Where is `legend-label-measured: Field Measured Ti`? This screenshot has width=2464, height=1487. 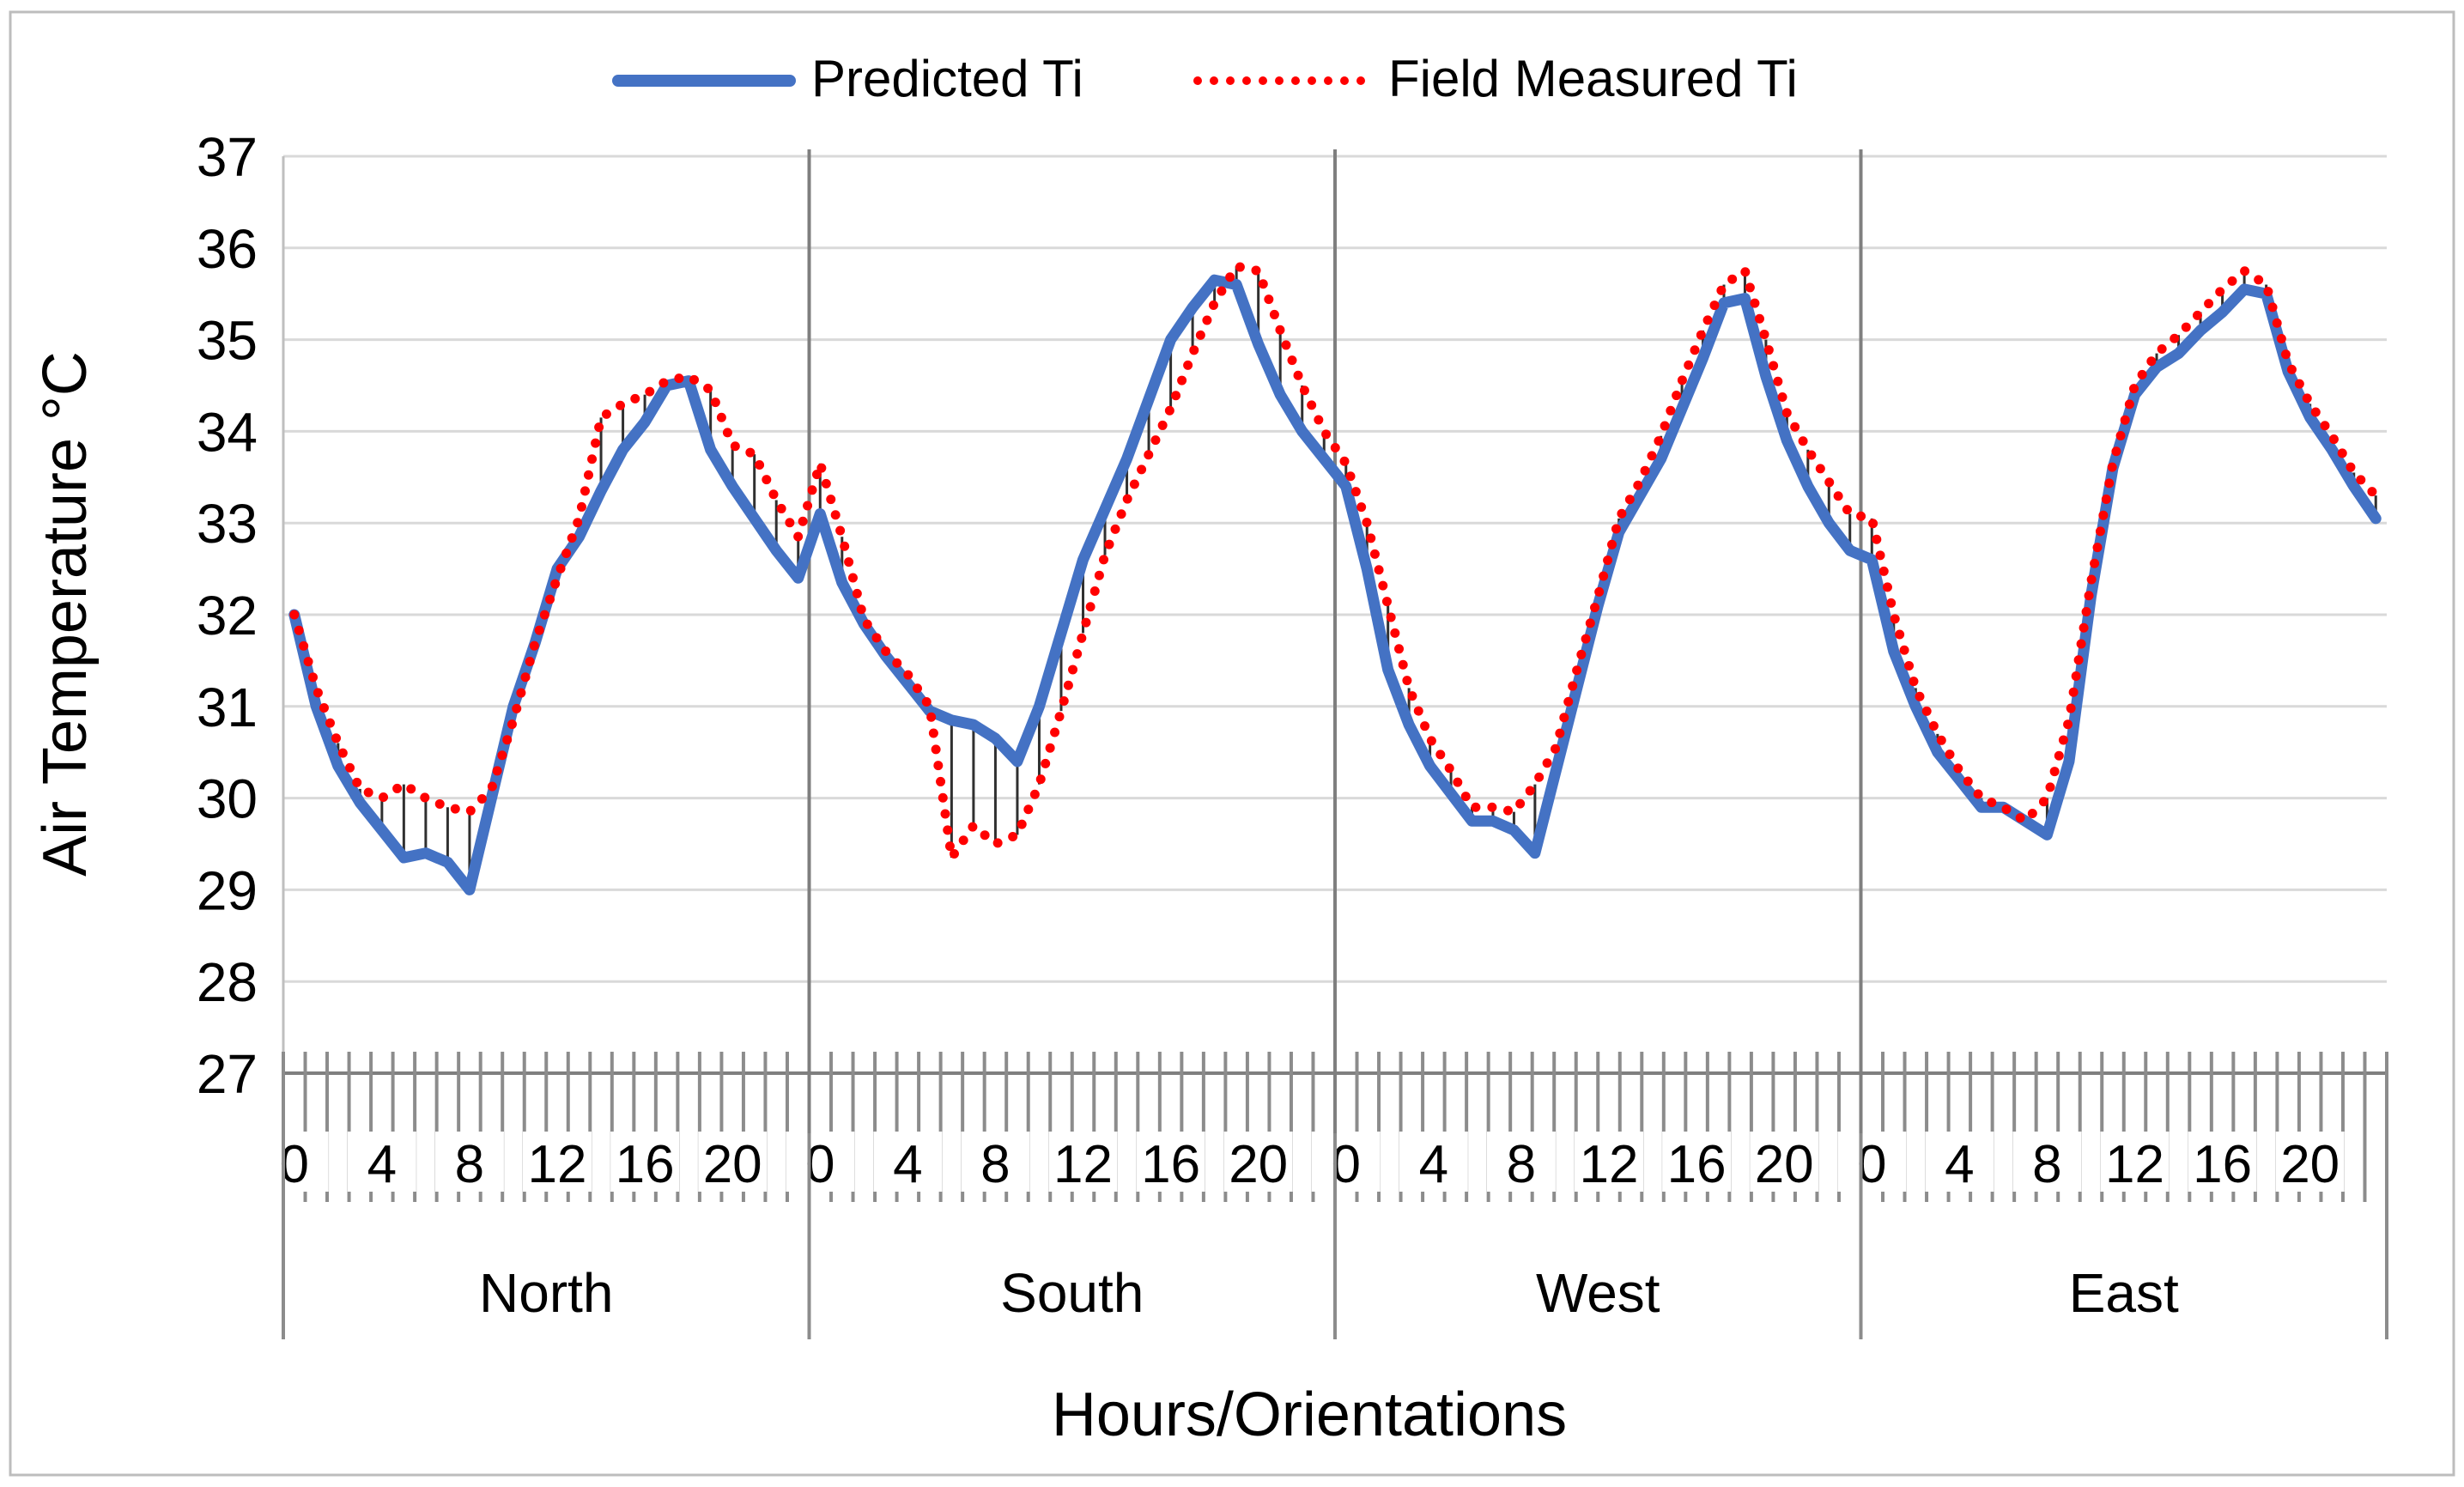
legend-label-measured: Field Measured Ti is located at coordinates (1593, 78).